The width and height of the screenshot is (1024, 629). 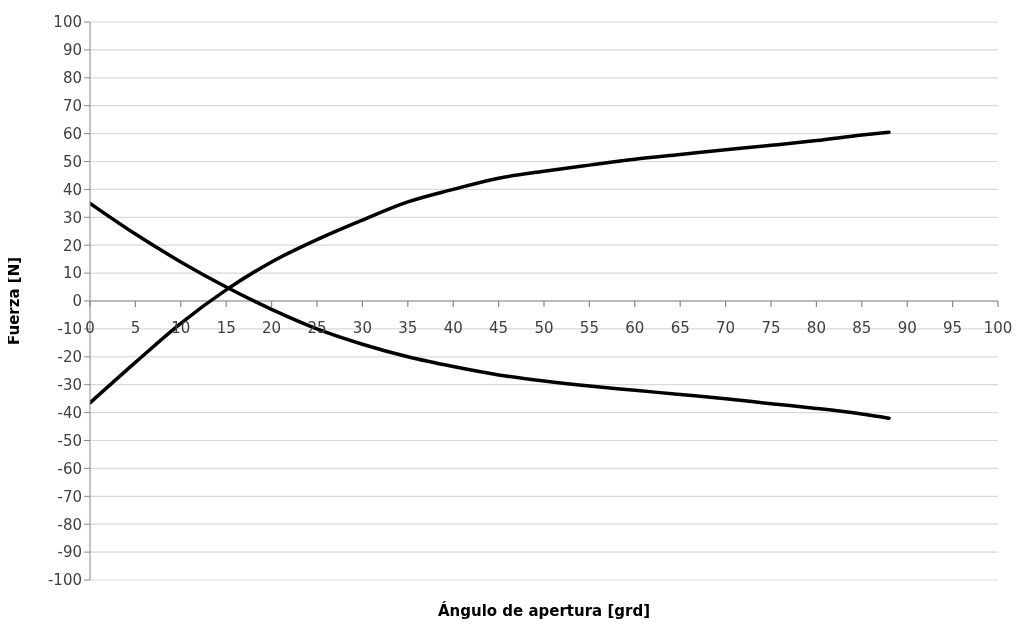 What do you see at coordinates (64, 580) in the screenshot?
I see `y-tick-label: -100` at bounding box center [64, 580].